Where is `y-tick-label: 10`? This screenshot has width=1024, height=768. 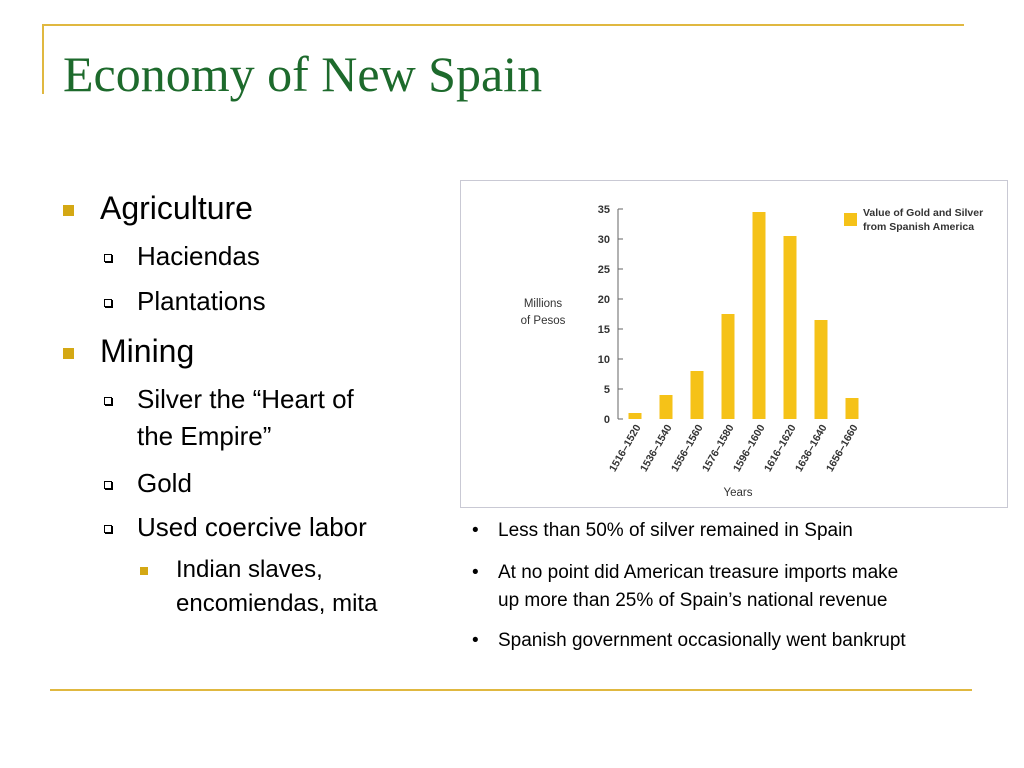 y-tick-label: 10 is located at coordinates (604, 360).